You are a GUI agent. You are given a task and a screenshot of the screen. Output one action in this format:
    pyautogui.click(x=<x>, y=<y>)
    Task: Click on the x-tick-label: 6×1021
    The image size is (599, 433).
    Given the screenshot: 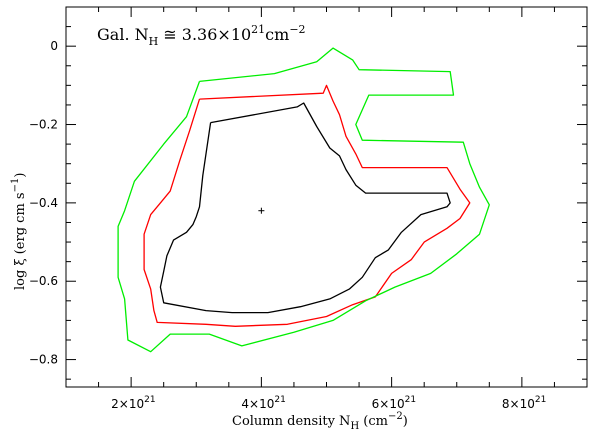 What is the action you would take?
    pyautogui.click(x=394, y=403)
    